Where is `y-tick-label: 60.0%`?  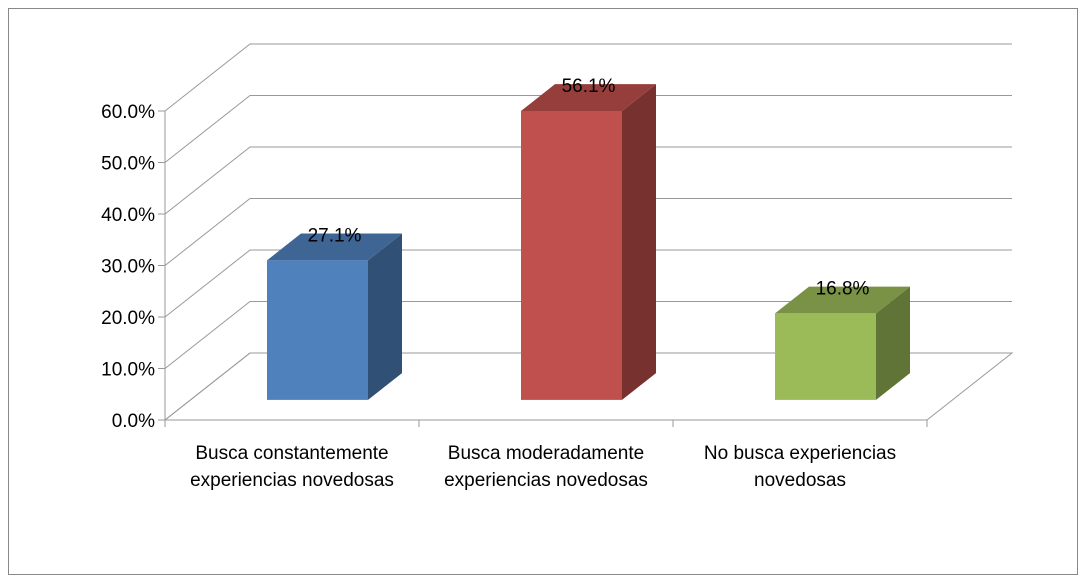 y-tick-label: 60.0% is located at coordinates (128, 112).